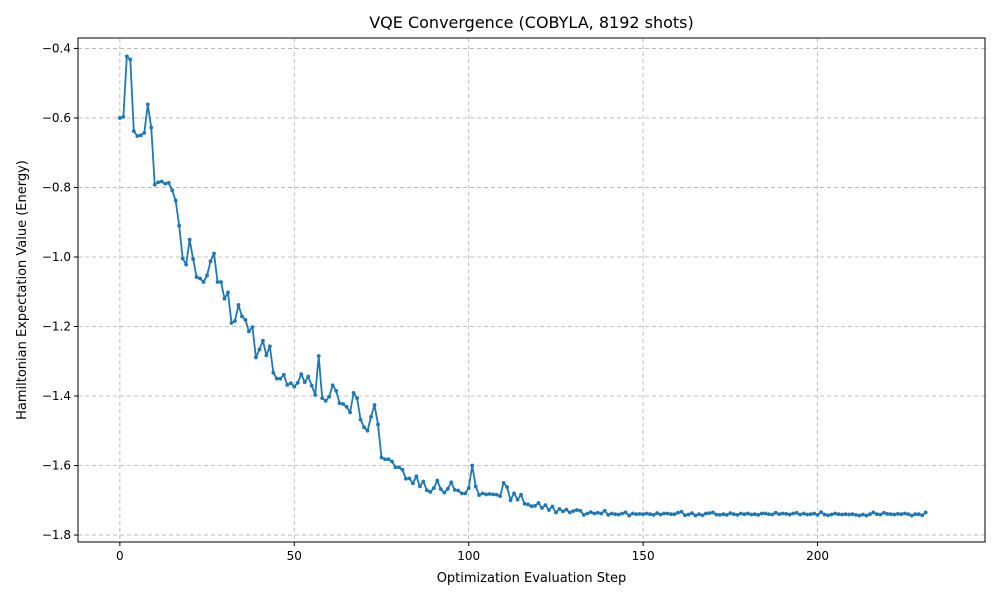 Image resolution: width=1000 pixels, height=600 pixels. Describe the element at coordinates (56, 466) in the screenshot. I see `y-tick-label: −1.6` at that location.